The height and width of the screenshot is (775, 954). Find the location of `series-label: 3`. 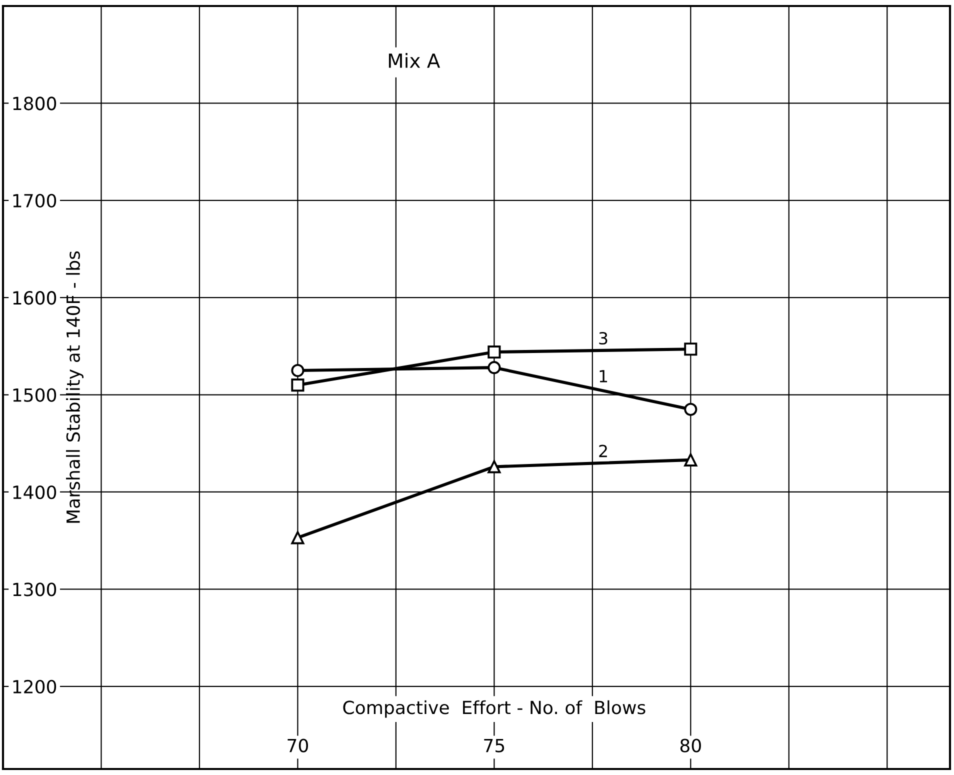

series-label: 3 is located at coordinates (603, 338).